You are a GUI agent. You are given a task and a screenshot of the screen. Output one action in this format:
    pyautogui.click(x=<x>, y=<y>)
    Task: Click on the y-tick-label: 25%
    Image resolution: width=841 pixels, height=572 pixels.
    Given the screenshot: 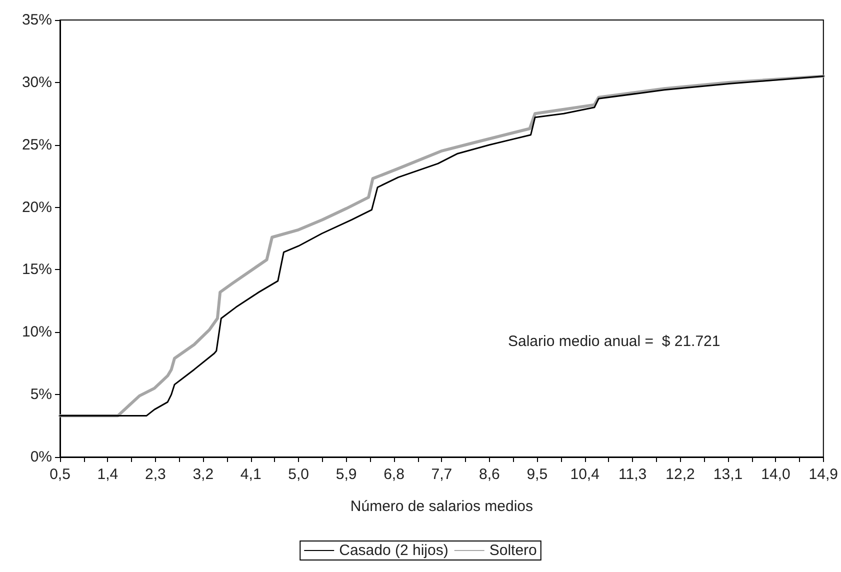 What is the action you would take?
    pyautogui.click(x=37, y=145)
    